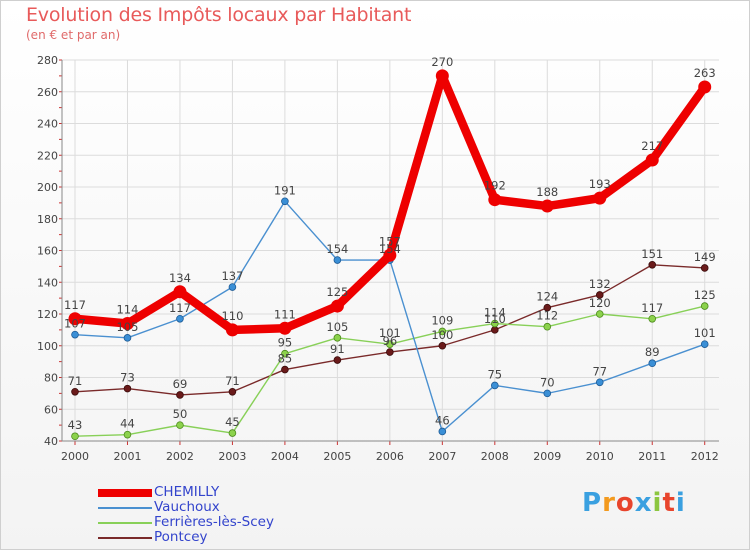 Image resolution: width=750 pixels, height=550 pixels. I want to click on data-label-pontcey: 110, so click(495, 319).